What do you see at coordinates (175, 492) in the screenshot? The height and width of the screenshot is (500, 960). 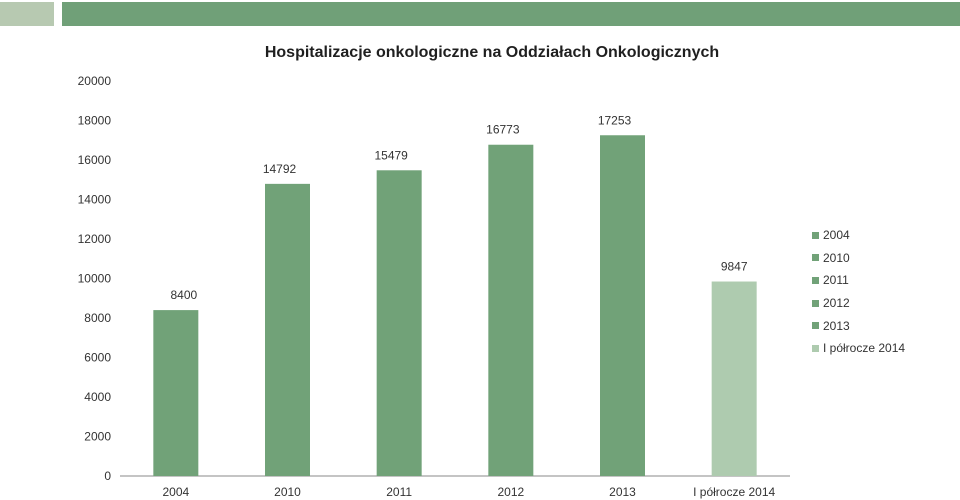 I see `x-tick-label: 2004` at bounding box center [175, 492].